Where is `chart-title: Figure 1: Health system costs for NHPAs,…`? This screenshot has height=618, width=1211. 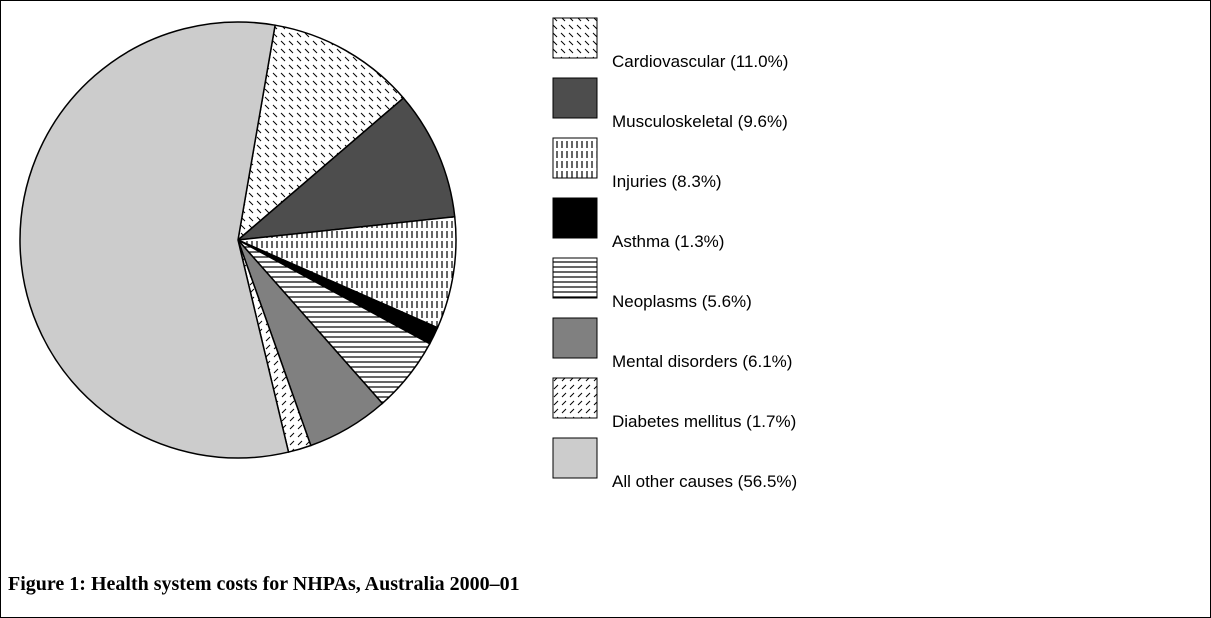
chart-title: Figure 1: Health system costs for NHPAs,… is located at coordinates (264, 584).